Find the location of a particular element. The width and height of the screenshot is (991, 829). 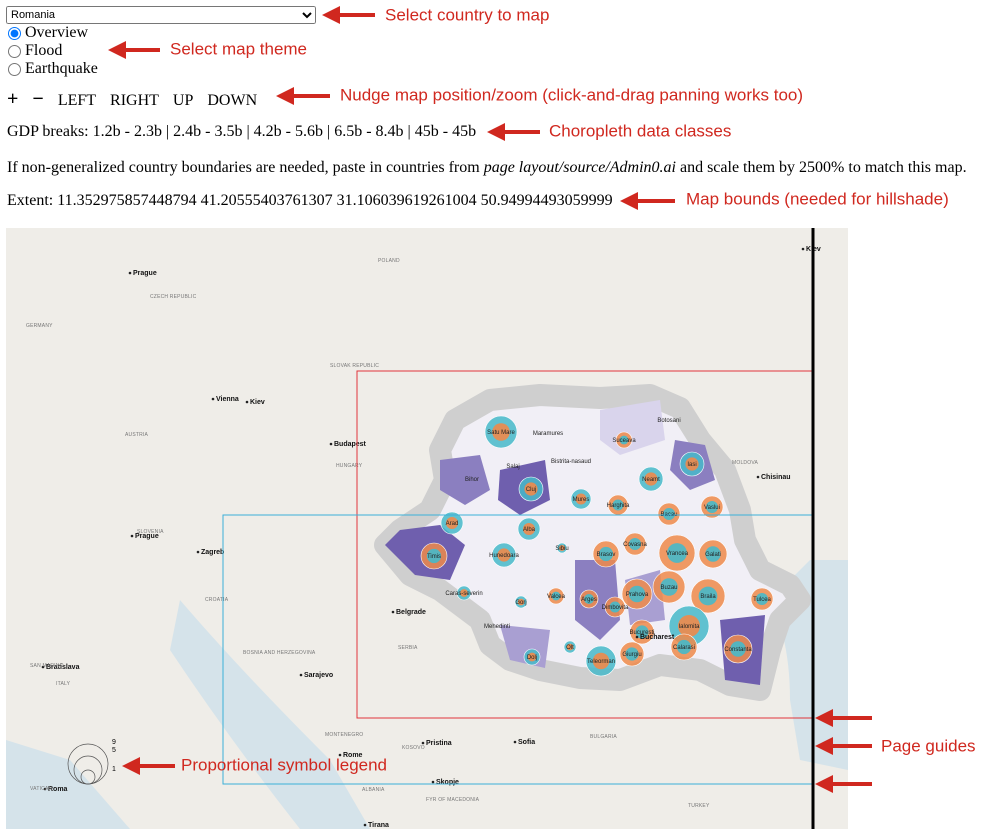

country-label: CROATIA is located at coordinates (217, 600).